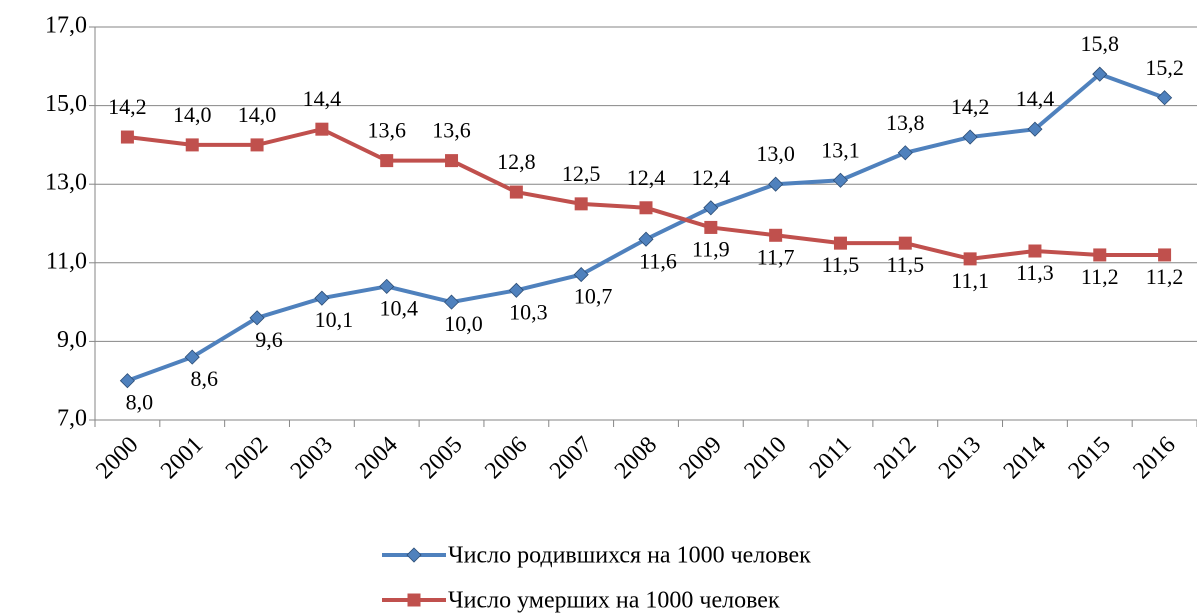 The height and width of the screenshot is (613, 1197). What do you see at coordinates (506, 458) in the screenshot?
I see `x-tick-label: 2006` at bounding box center [506, 458].